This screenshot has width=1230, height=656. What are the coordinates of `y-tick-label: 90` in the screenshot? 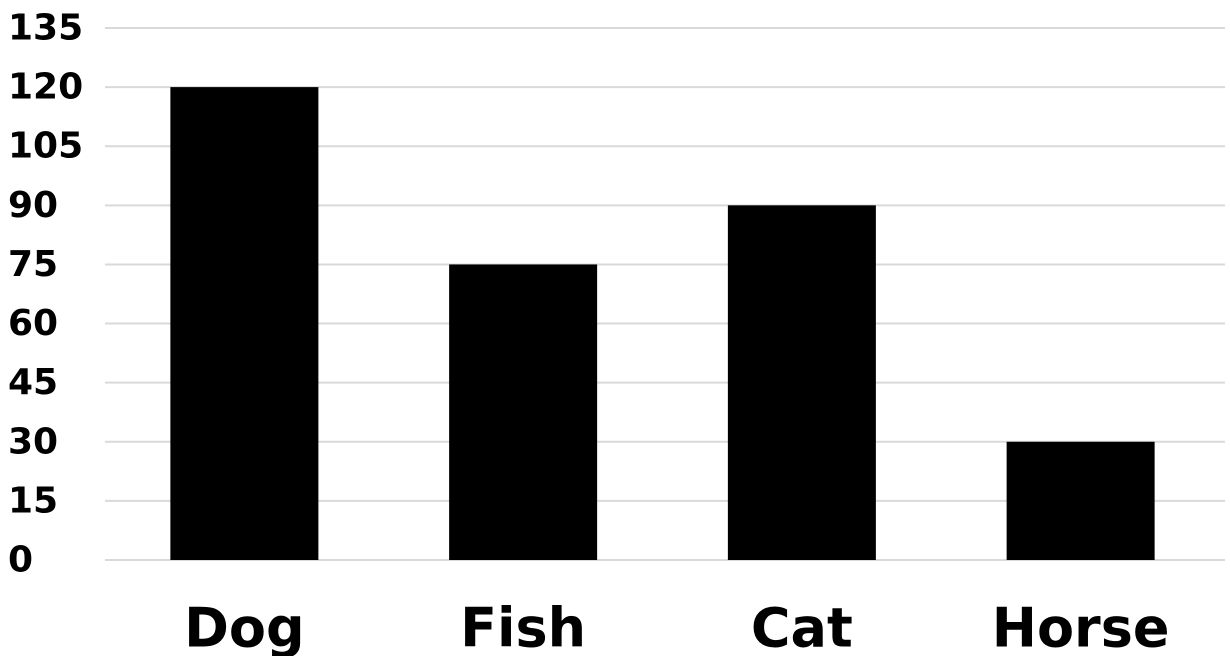 It's located at (33, 205).